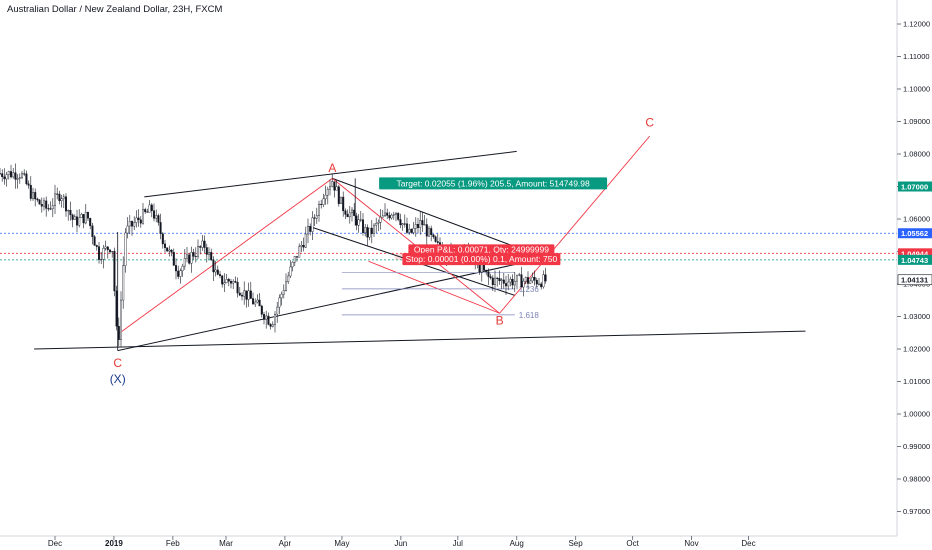 This screenshot has height=550, width=932. What do you see at coordinates (916, 414) in the screenshot?
I see `price-tick-label: 1.00000` at bounding box center [916, 414].